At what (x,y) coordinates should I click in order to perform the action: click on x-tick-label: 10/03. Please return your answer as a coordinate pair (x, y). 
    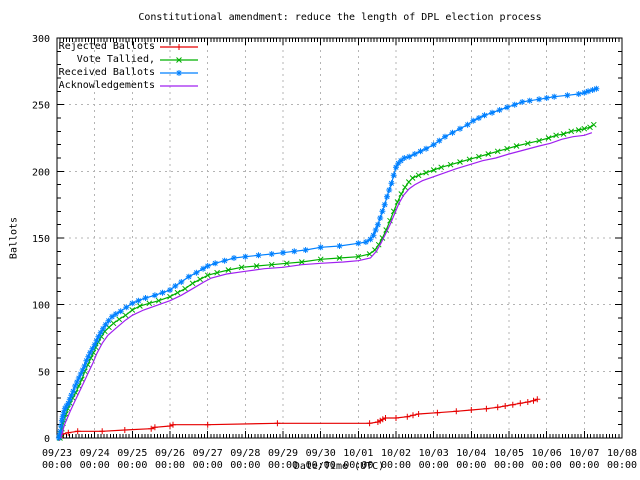
    Looking at the image, I should click on (434, 453).